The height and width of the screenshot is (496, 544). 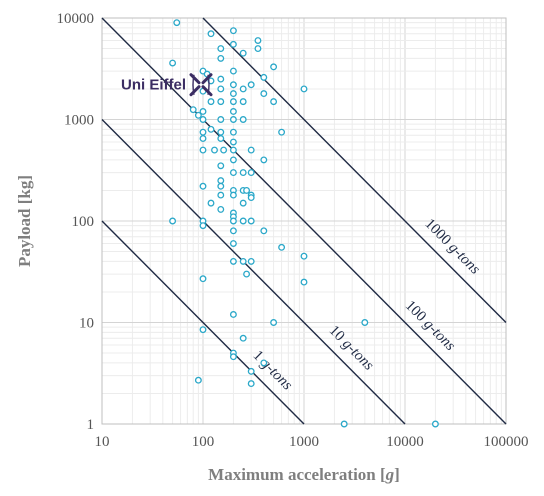 What do you see at coordinates (76, 19) in the screenshot?
I see `y-tick-label: 10000` at bounding box center [76, 19].